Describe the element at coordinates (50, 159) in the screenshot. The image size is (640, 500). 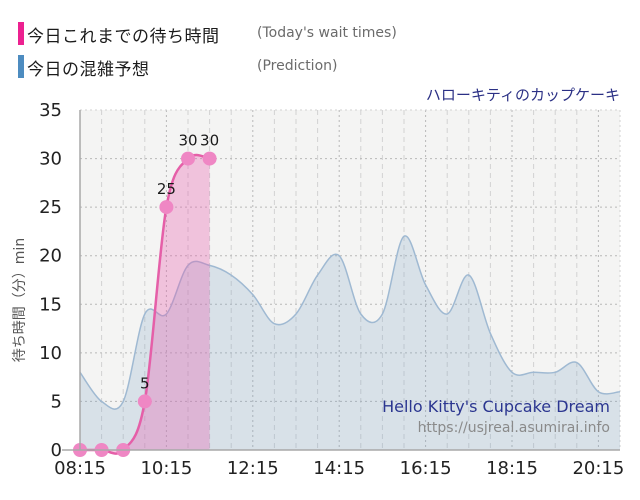
I see `y-tick-label: 30` at that location.